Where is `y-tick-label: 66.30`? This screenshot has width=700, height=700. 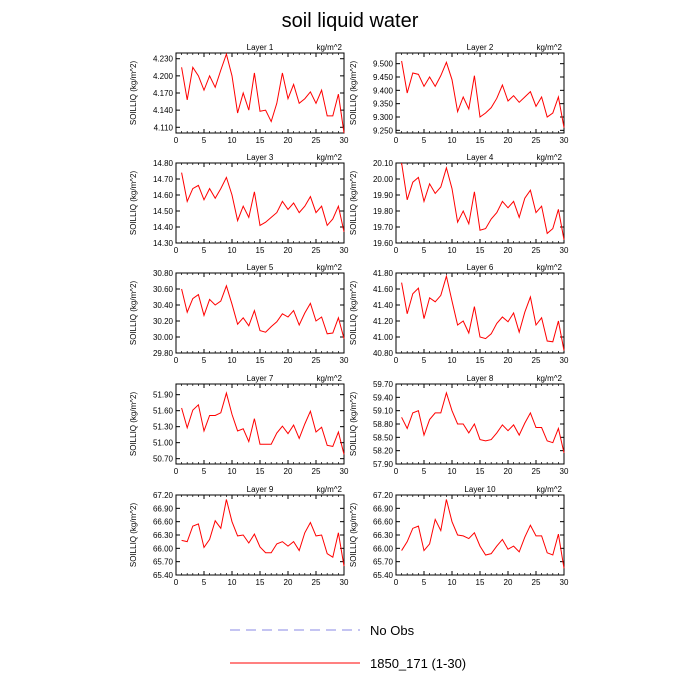
y-tick-label: 66.30 is located at coordinates (383, 535).